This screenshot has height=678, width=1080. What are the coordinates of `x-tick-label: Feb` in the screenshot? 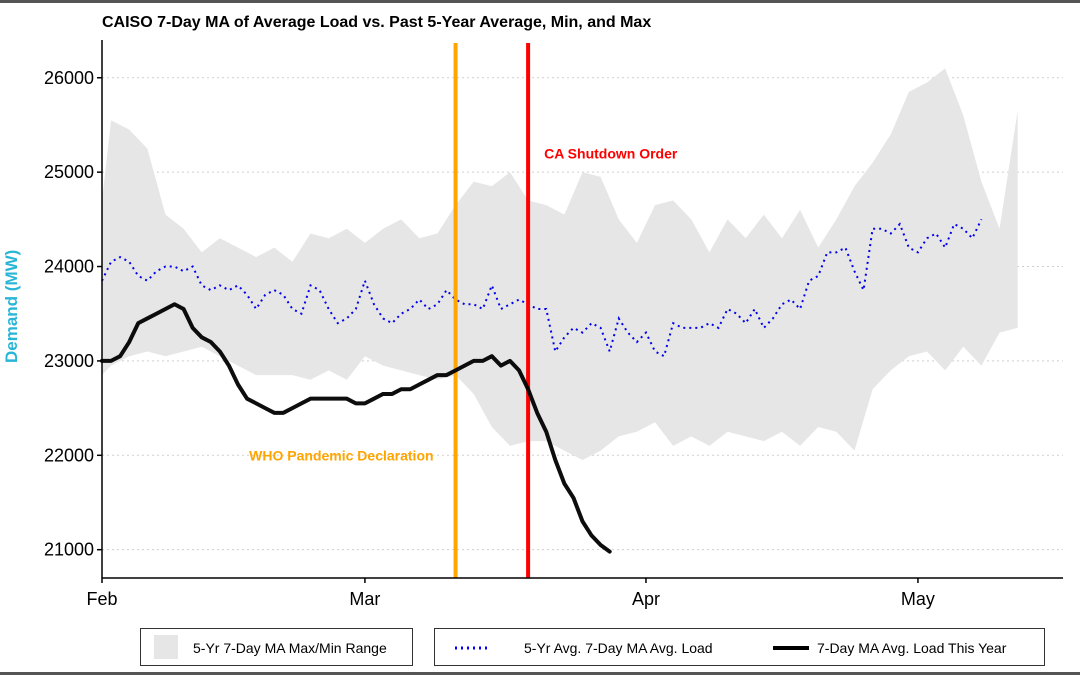 It's located at (101, 599).